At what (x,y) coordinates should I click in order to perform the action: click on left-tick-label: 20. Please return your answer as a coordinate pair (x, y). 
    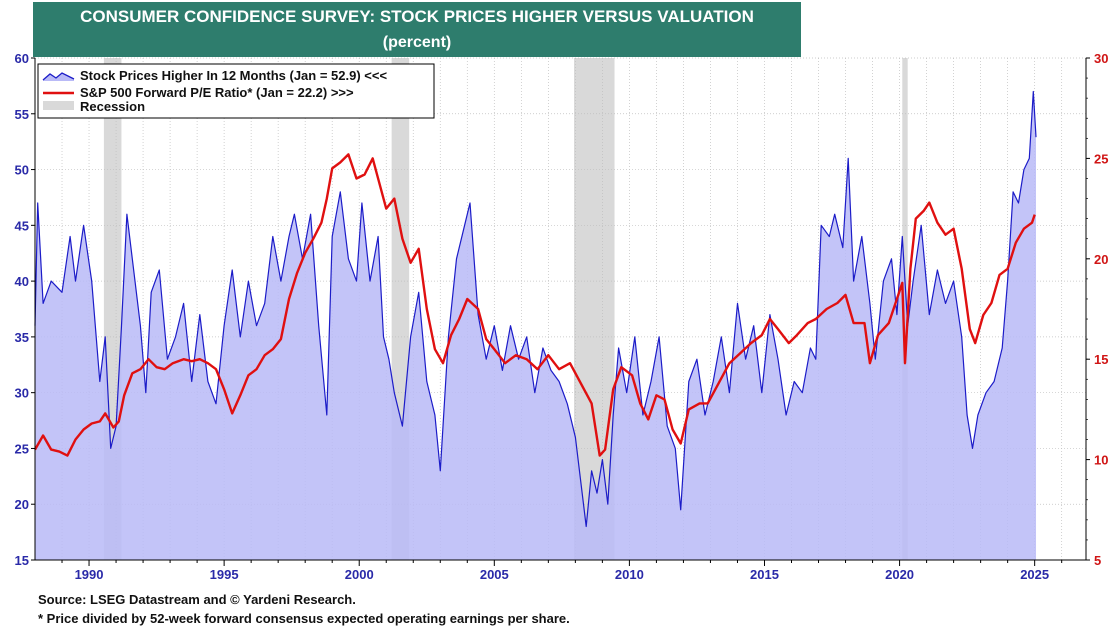
    Looking at the image, I should click on (22, 504).